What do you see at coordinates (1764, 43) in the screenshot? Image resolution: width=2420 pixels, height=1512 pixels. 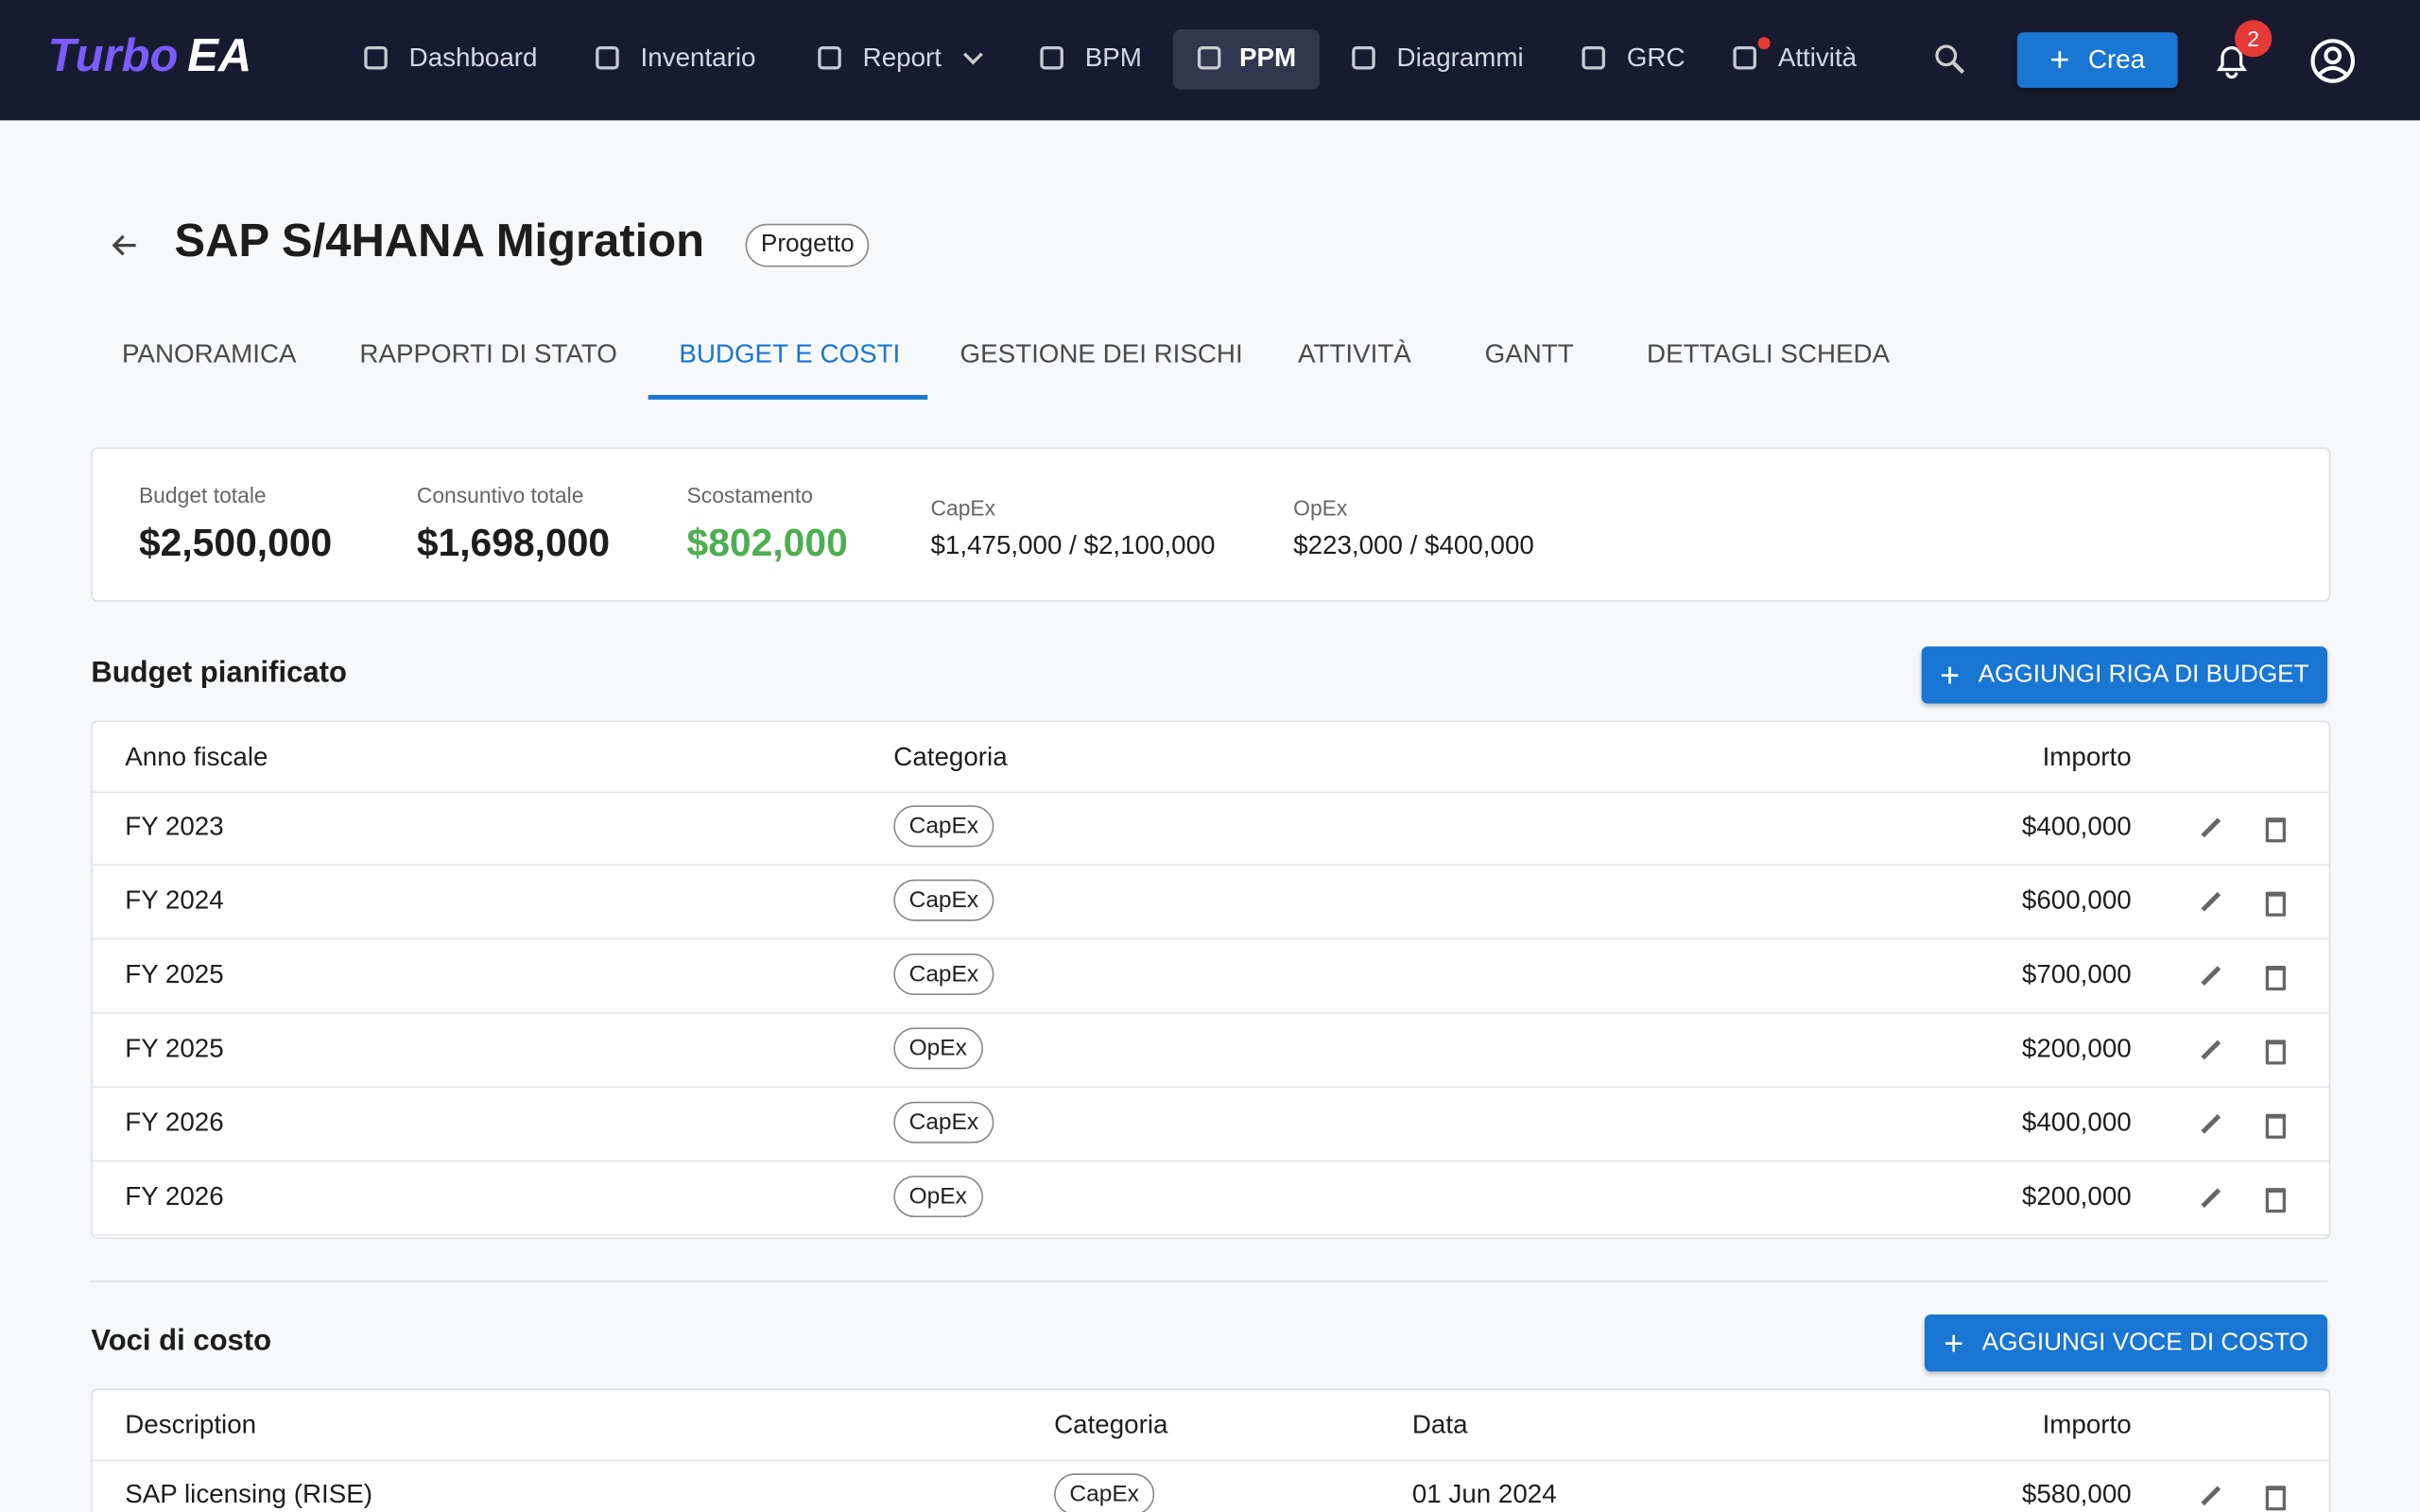 I see `activity-dot` at bounding box center [1764, 43].